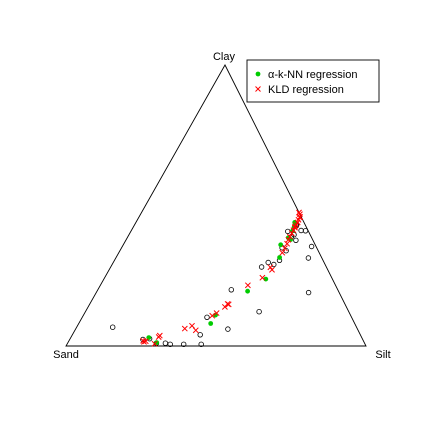 This screenshot has height=423, width=423. Describe the element at coordinates (306, 90) in the screenshot. I see `legend-label-kld: KLD regression` at that location.